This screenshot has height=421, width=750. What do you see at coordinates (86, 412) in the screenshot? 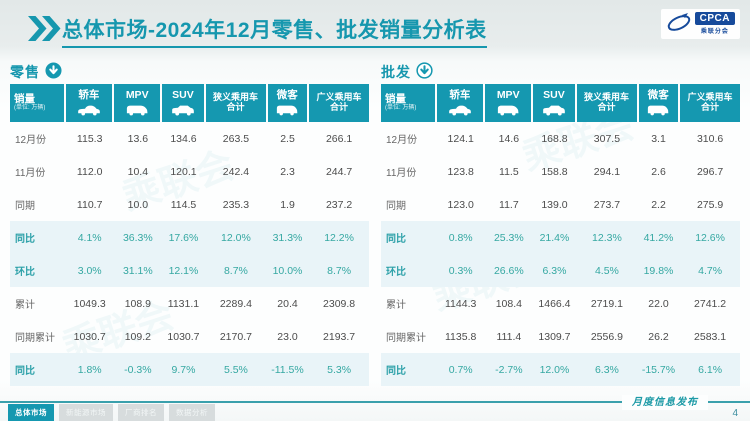
I see `footer-tab: 新能源市场` at bounding box center [86, 412].